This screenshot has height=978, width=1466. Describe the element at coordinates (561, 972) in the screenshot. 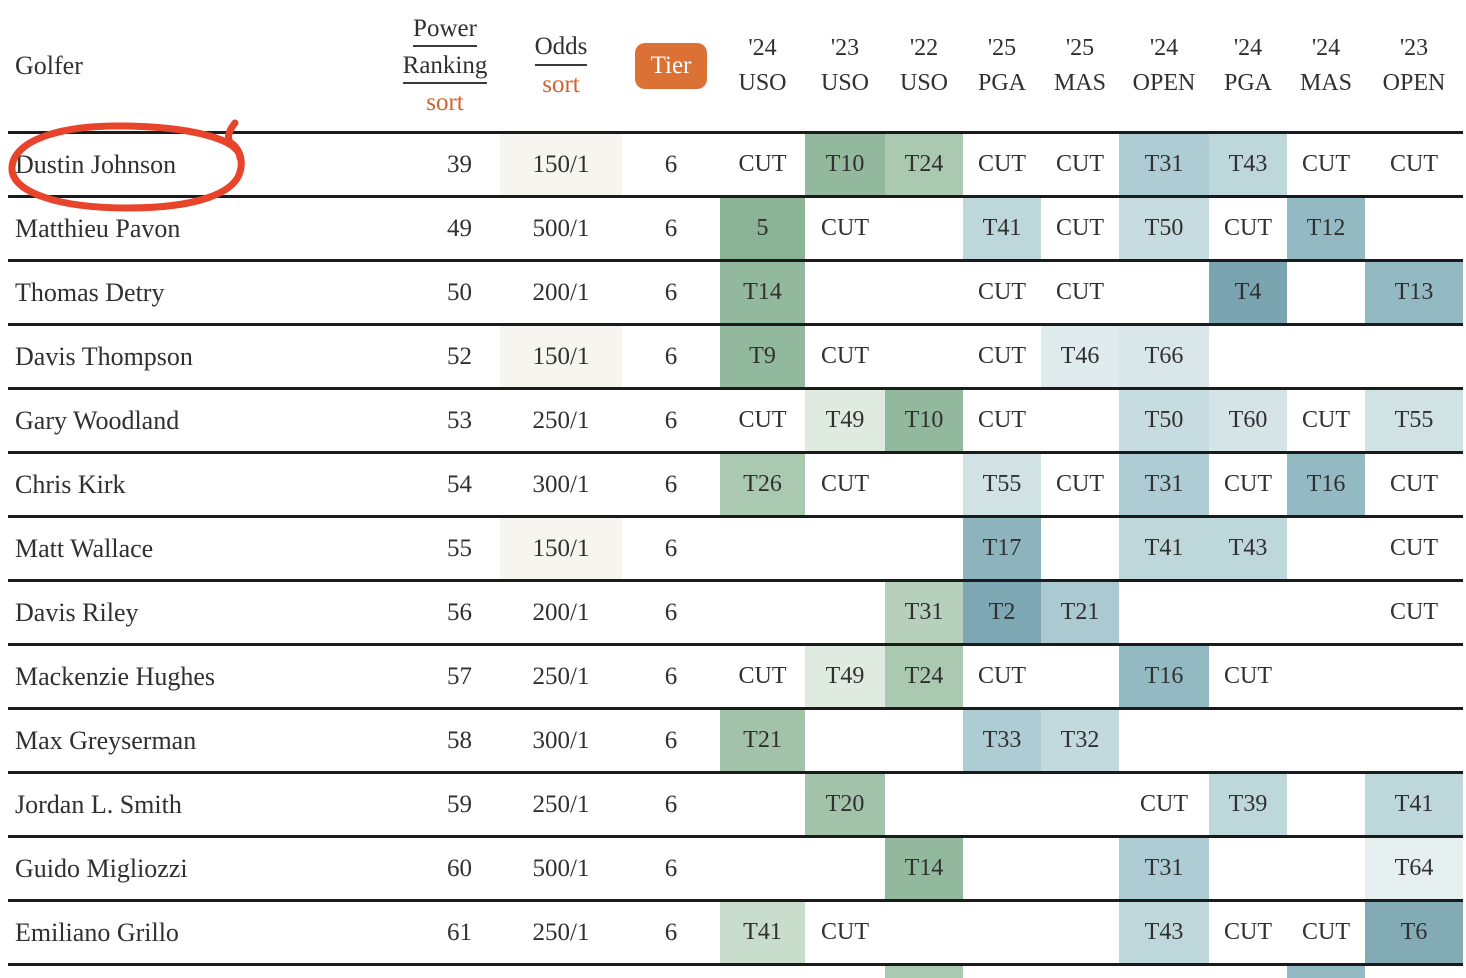

I see `odds-value` at that location.